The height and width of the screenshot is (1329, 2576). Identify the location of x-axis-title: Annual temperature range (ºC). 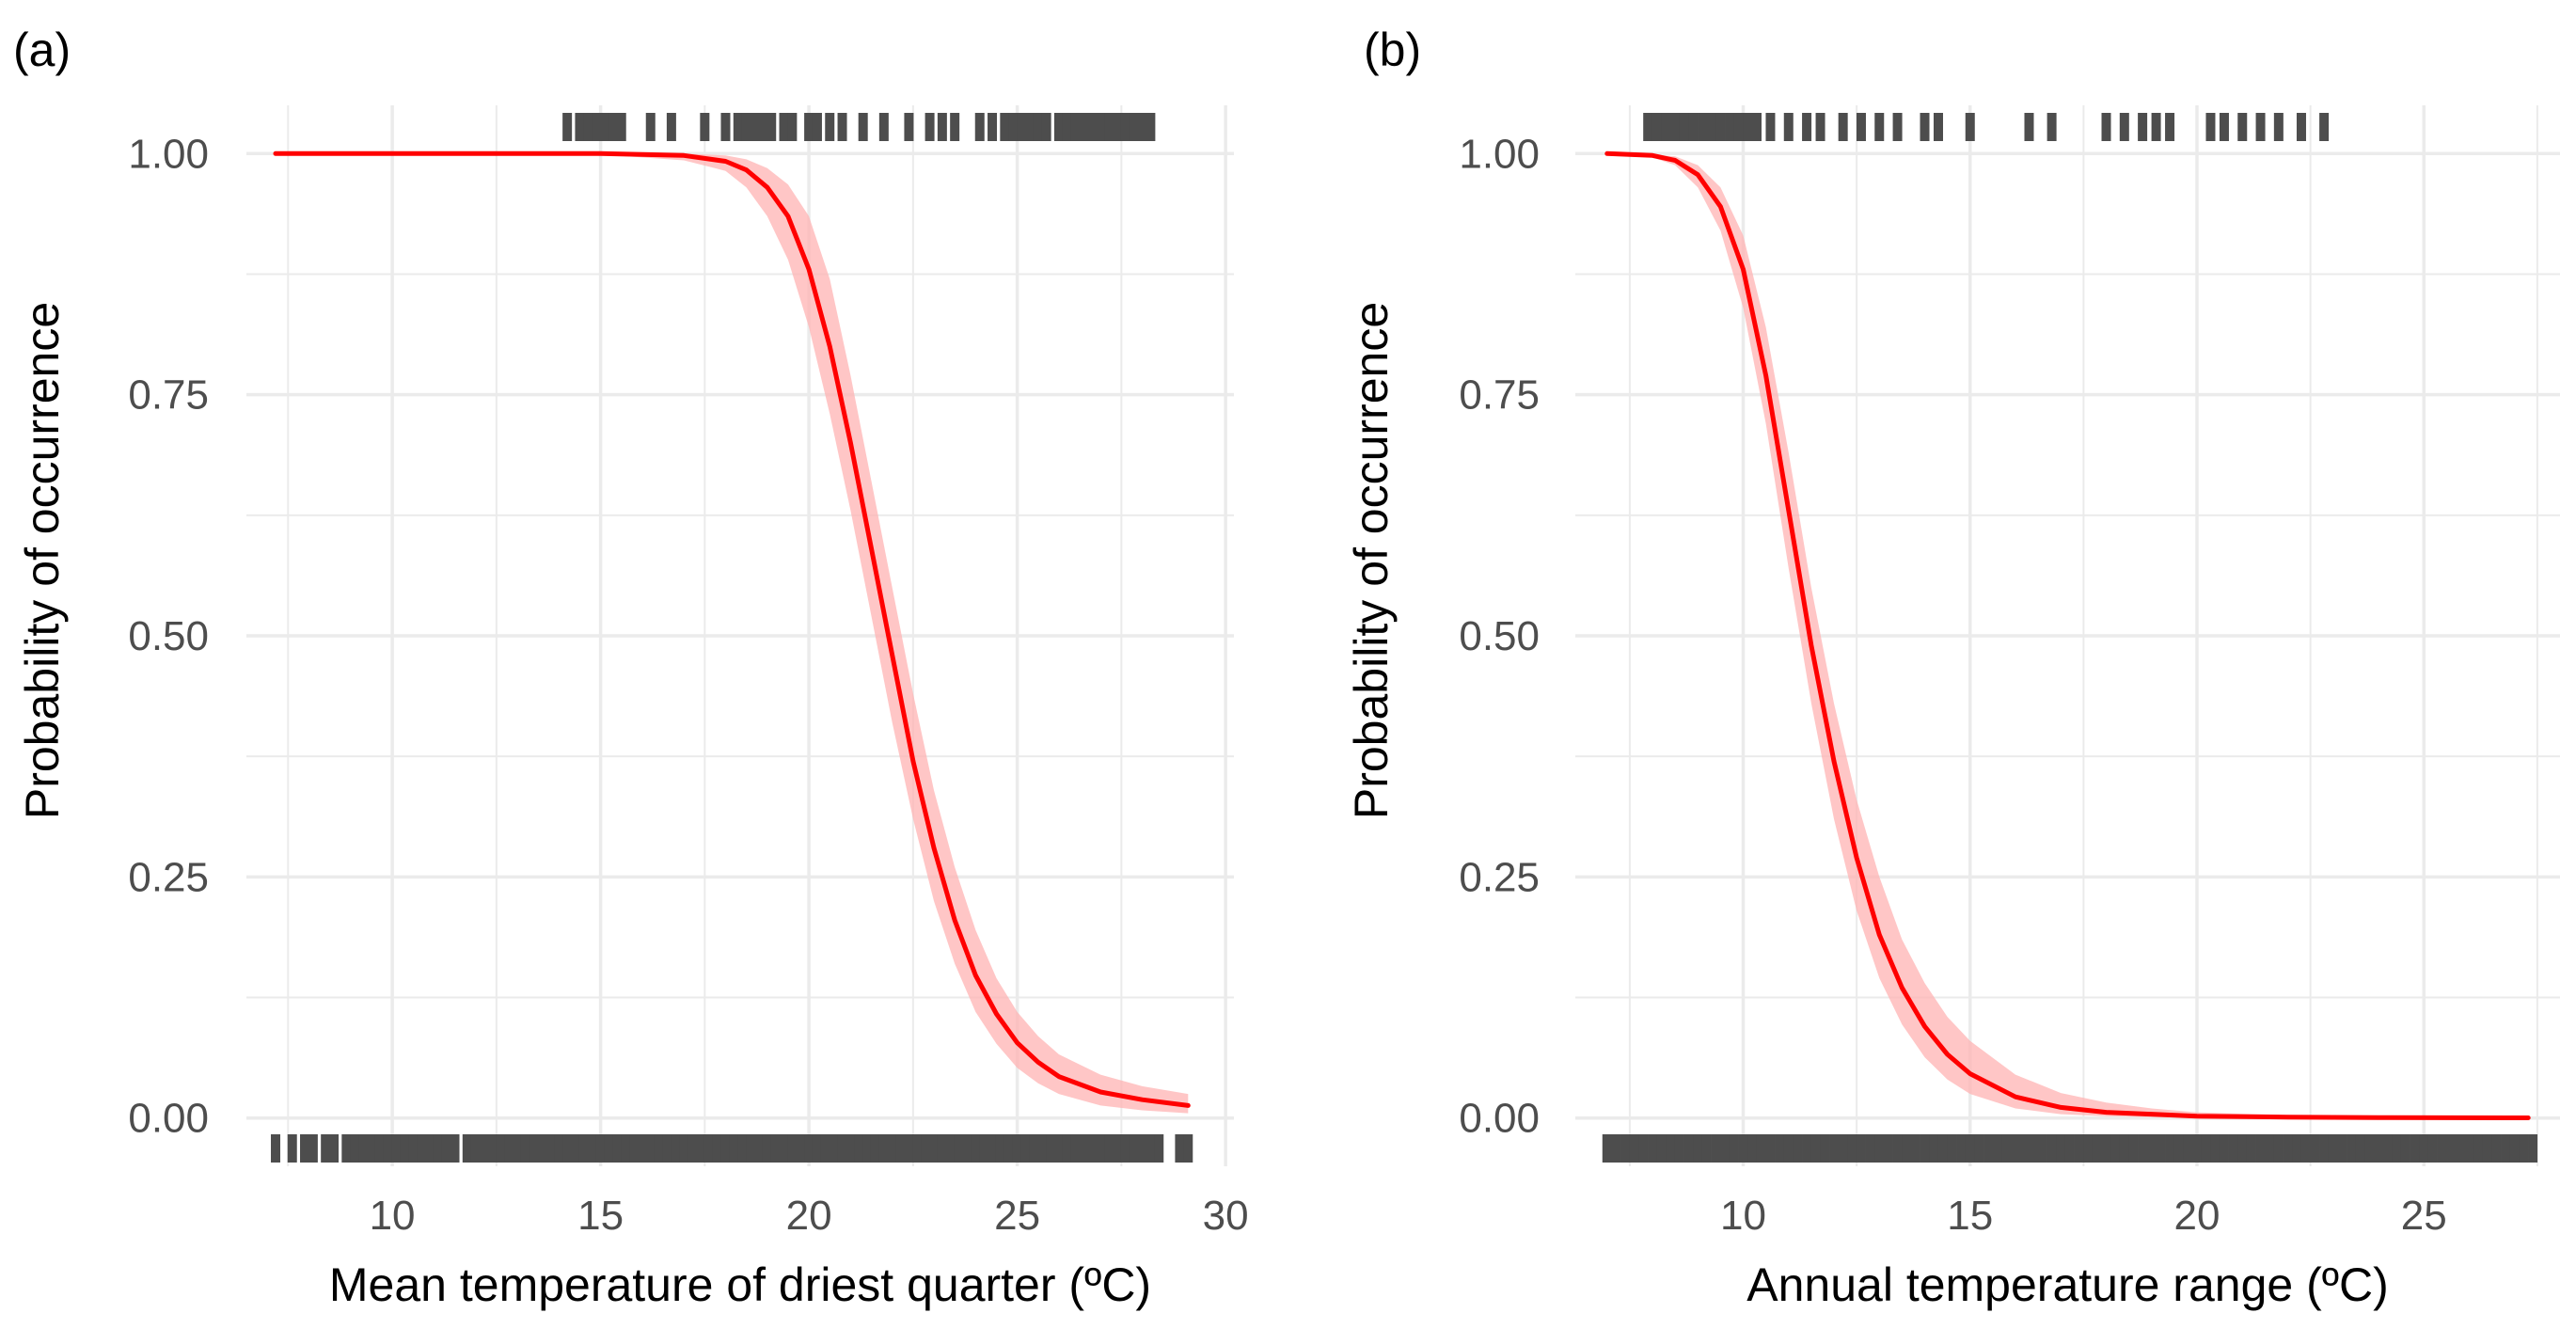
(2067, 1284).